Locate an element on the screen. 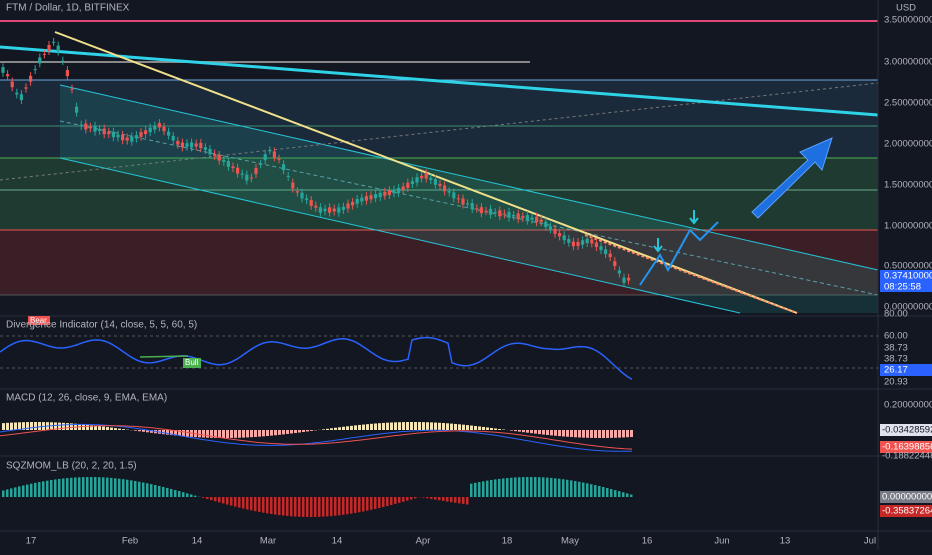 The width and height of the screenshot is (932, 555). div-label: 38.73 is located at coordinates (896, 359).